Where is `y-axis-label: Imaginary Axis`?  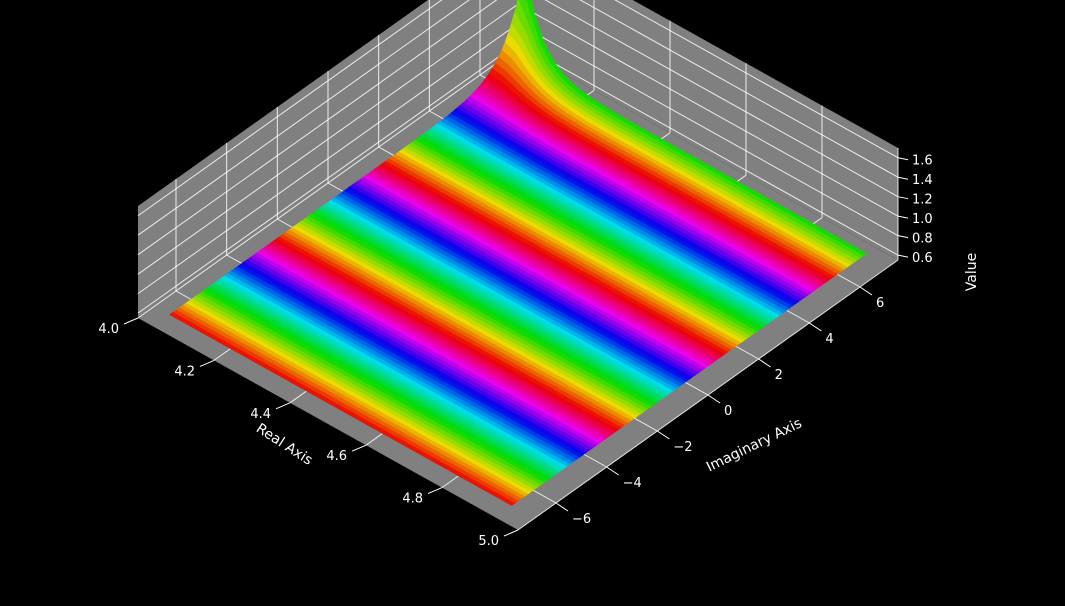
y-axis-label: Imaginary Axis is located at coordinates (754, 445).